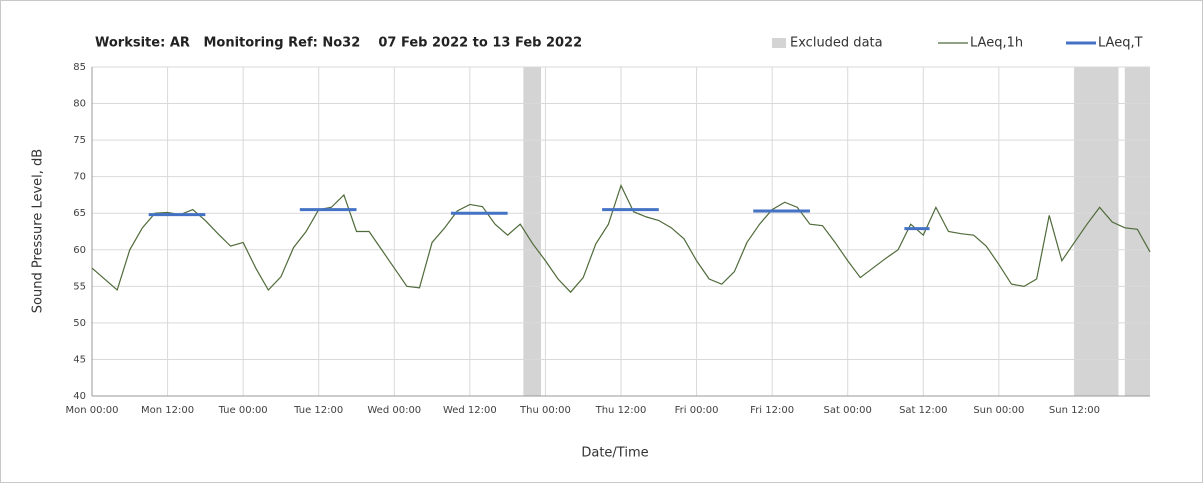  I want to click on x-tick-label: Tue 00:00, so click(243, 410).